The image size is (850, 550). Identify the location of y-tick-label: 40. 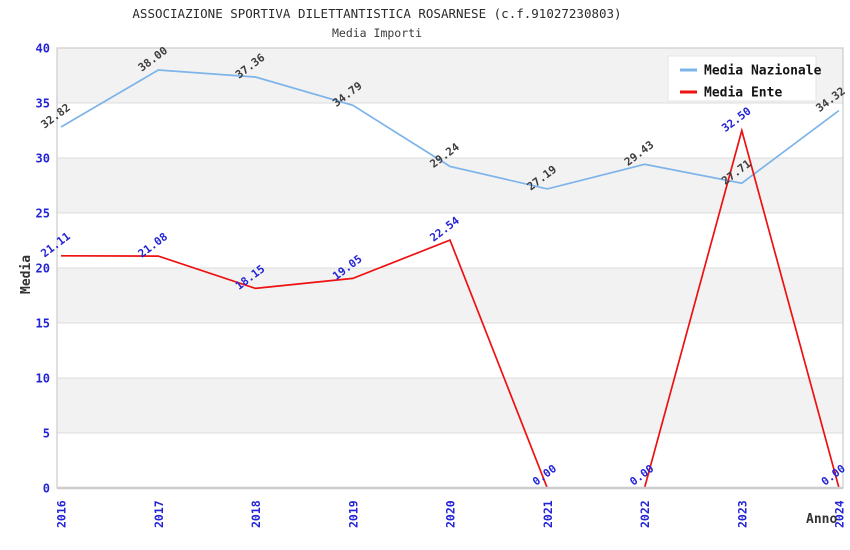
(43, 49).